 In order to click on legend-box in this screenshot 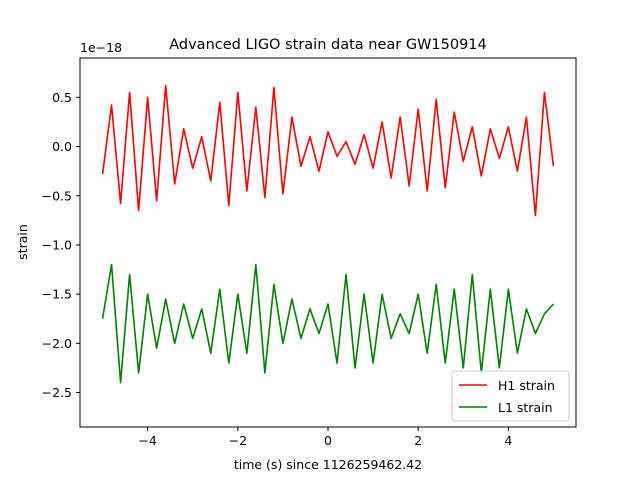, I will do `click(510, 396)`.